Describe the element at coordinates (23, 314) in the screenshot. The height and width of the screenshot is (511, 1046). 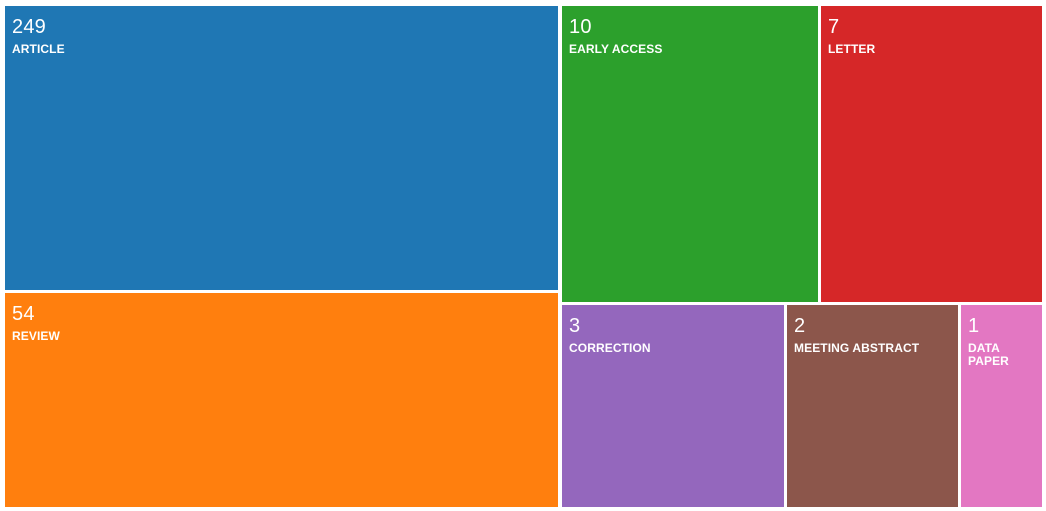
I see `tile-value: 54` at that location.